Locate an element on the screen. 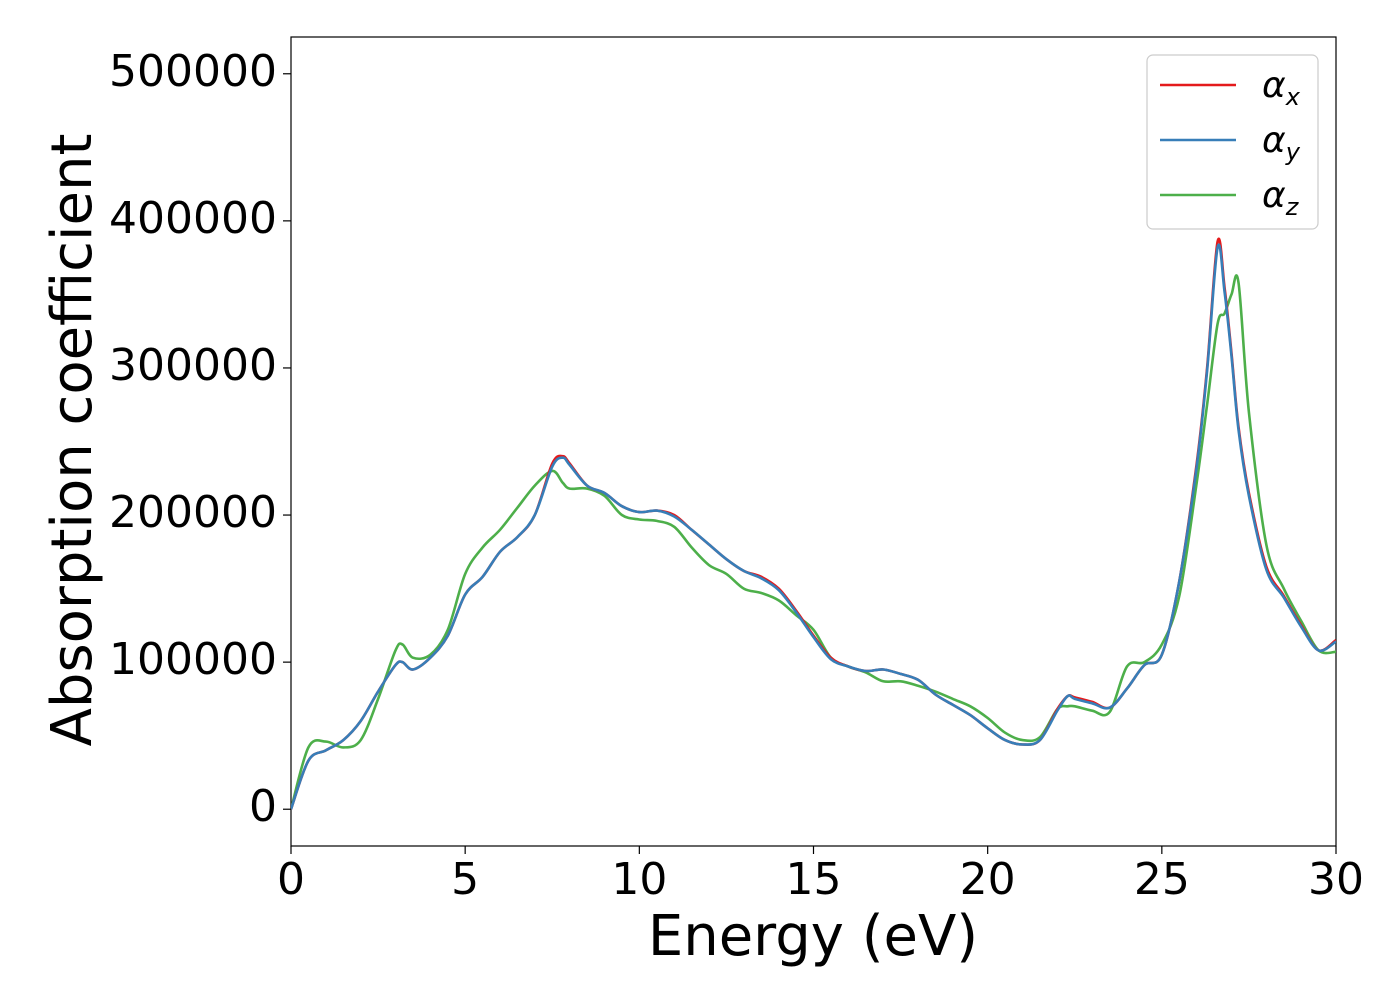 The width and height of the screenshot is (1400, 1000). x-tick-label: 30 is located at coordinates (1336, 879).